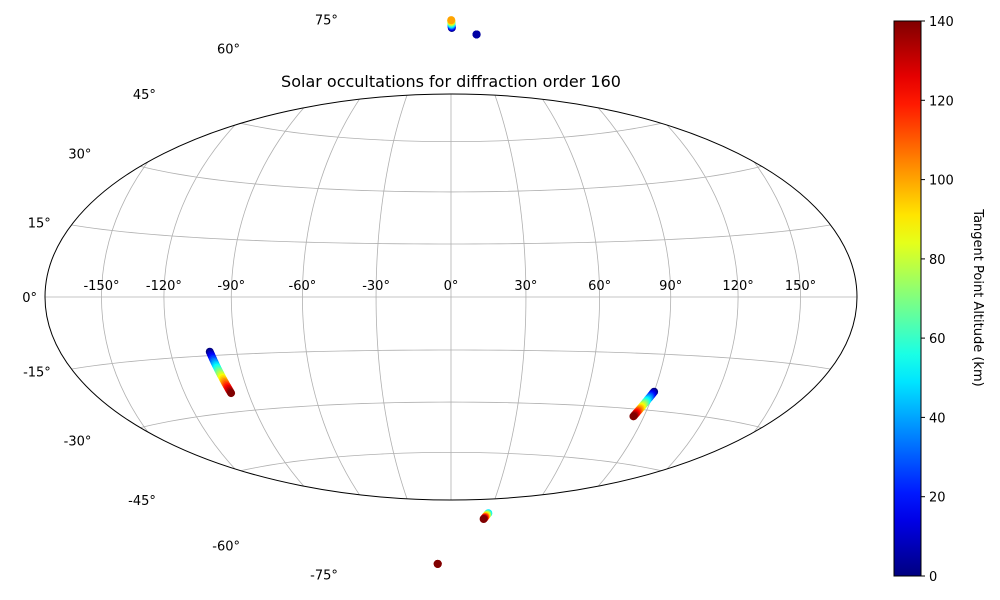  Describe the element at coordinates (226, 547) in the screenshot. I see `latitude-tick-label: -60°` at that location.